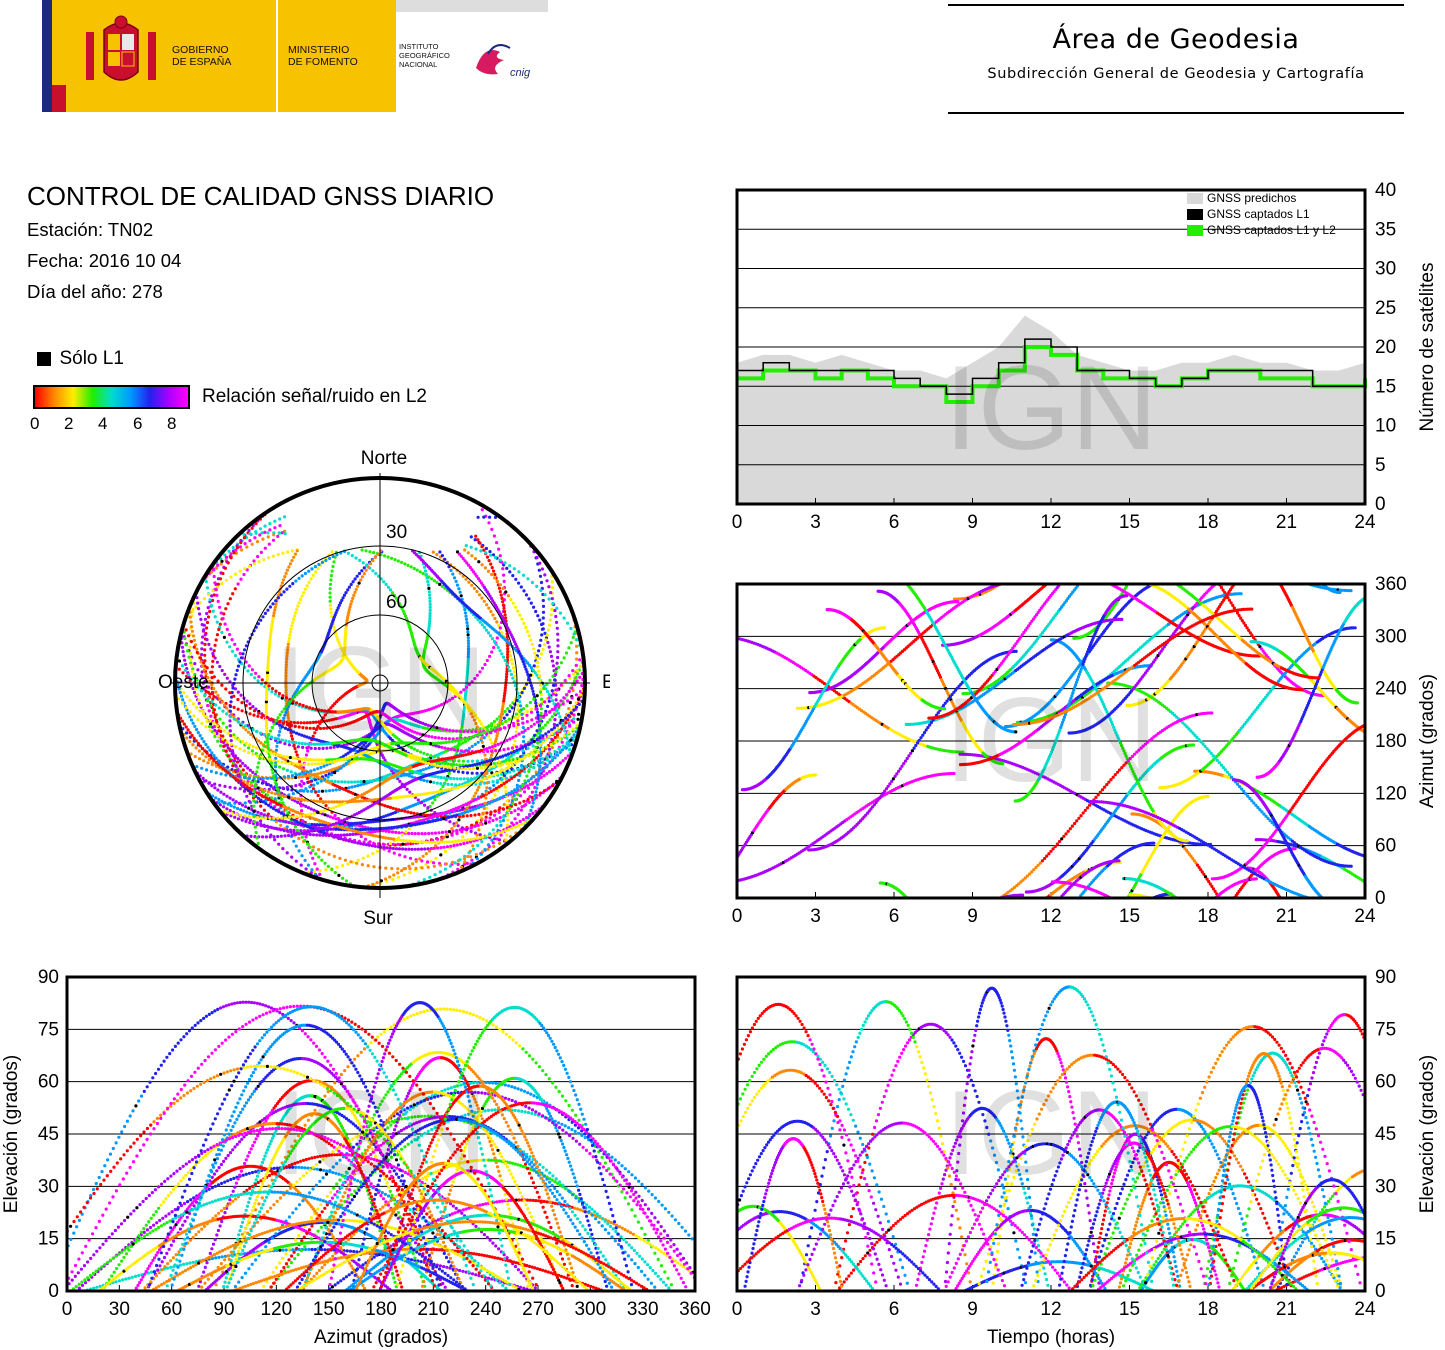  What do you see at coordinates (171, 424) in the screenshot?
I see `snr-tick-8: 8` at bounding box center [171, 424].